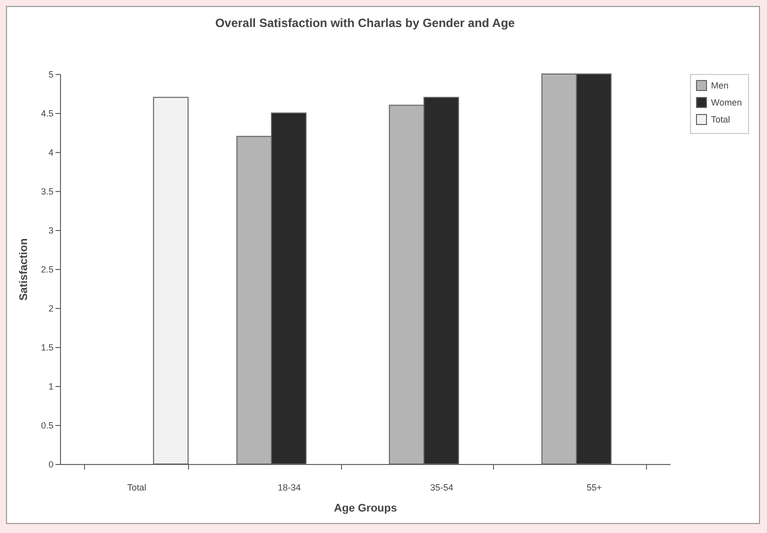  Describe the element at coordinates (51, 309) in the screenshot. I see `y-tick-label: 2` at that location.